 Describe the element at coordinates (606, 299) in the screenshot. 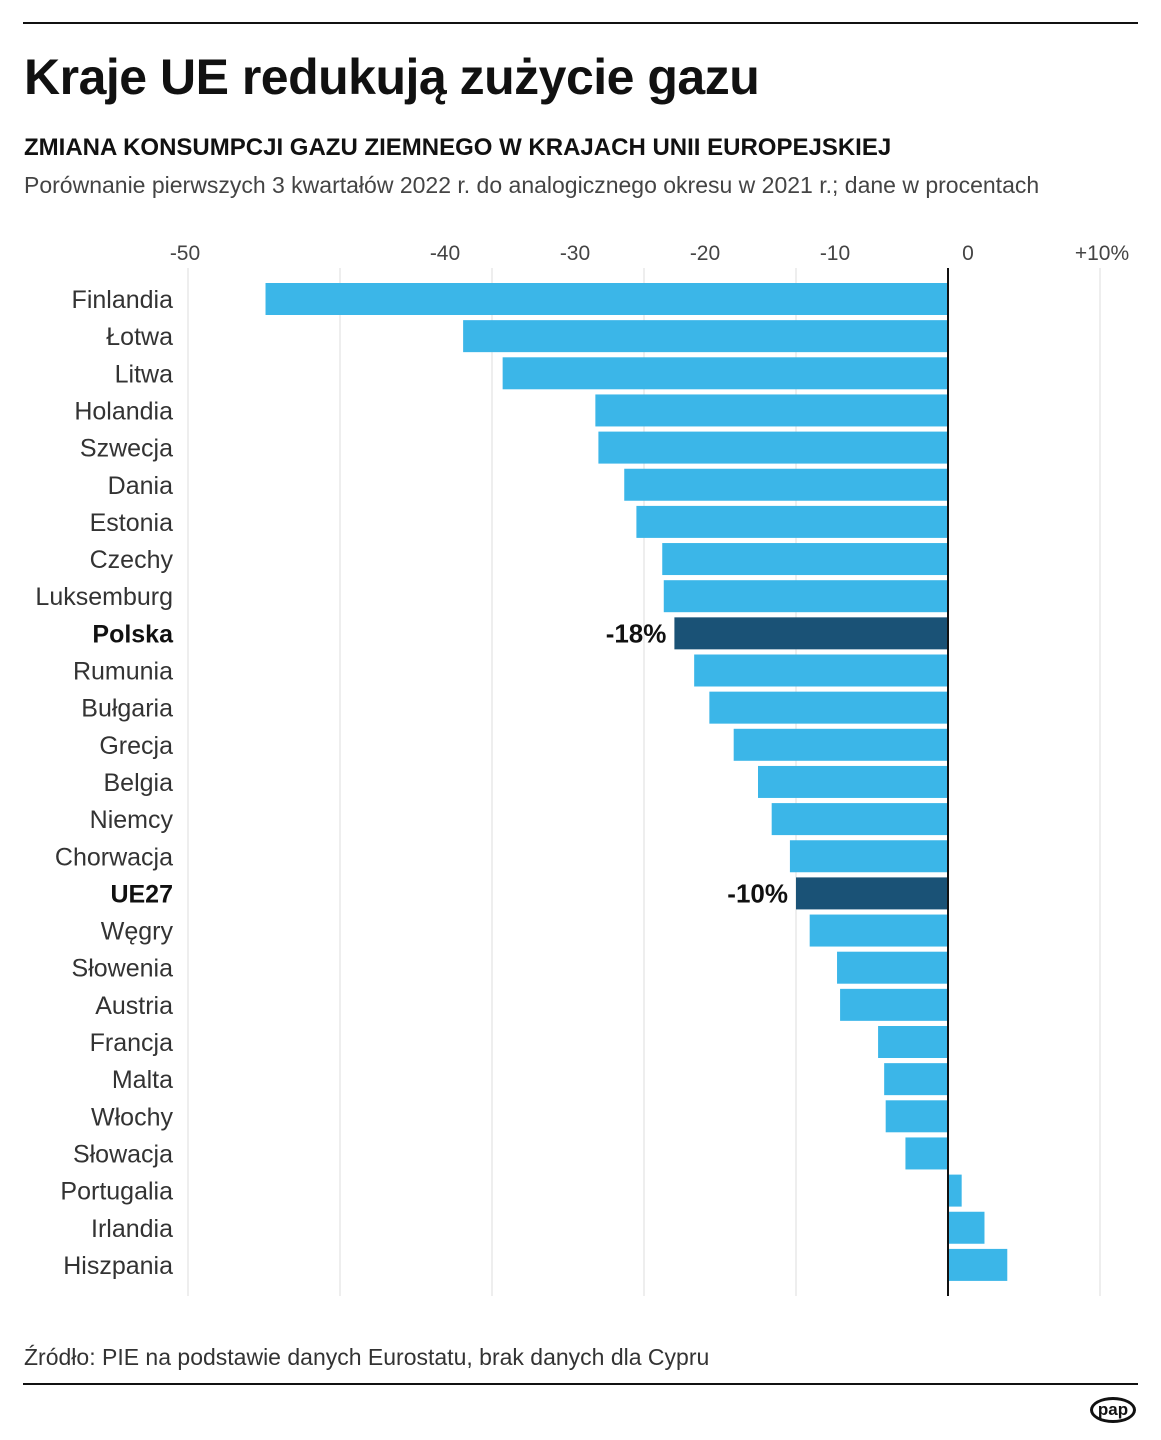

I see `bar-finlandia` at that location.